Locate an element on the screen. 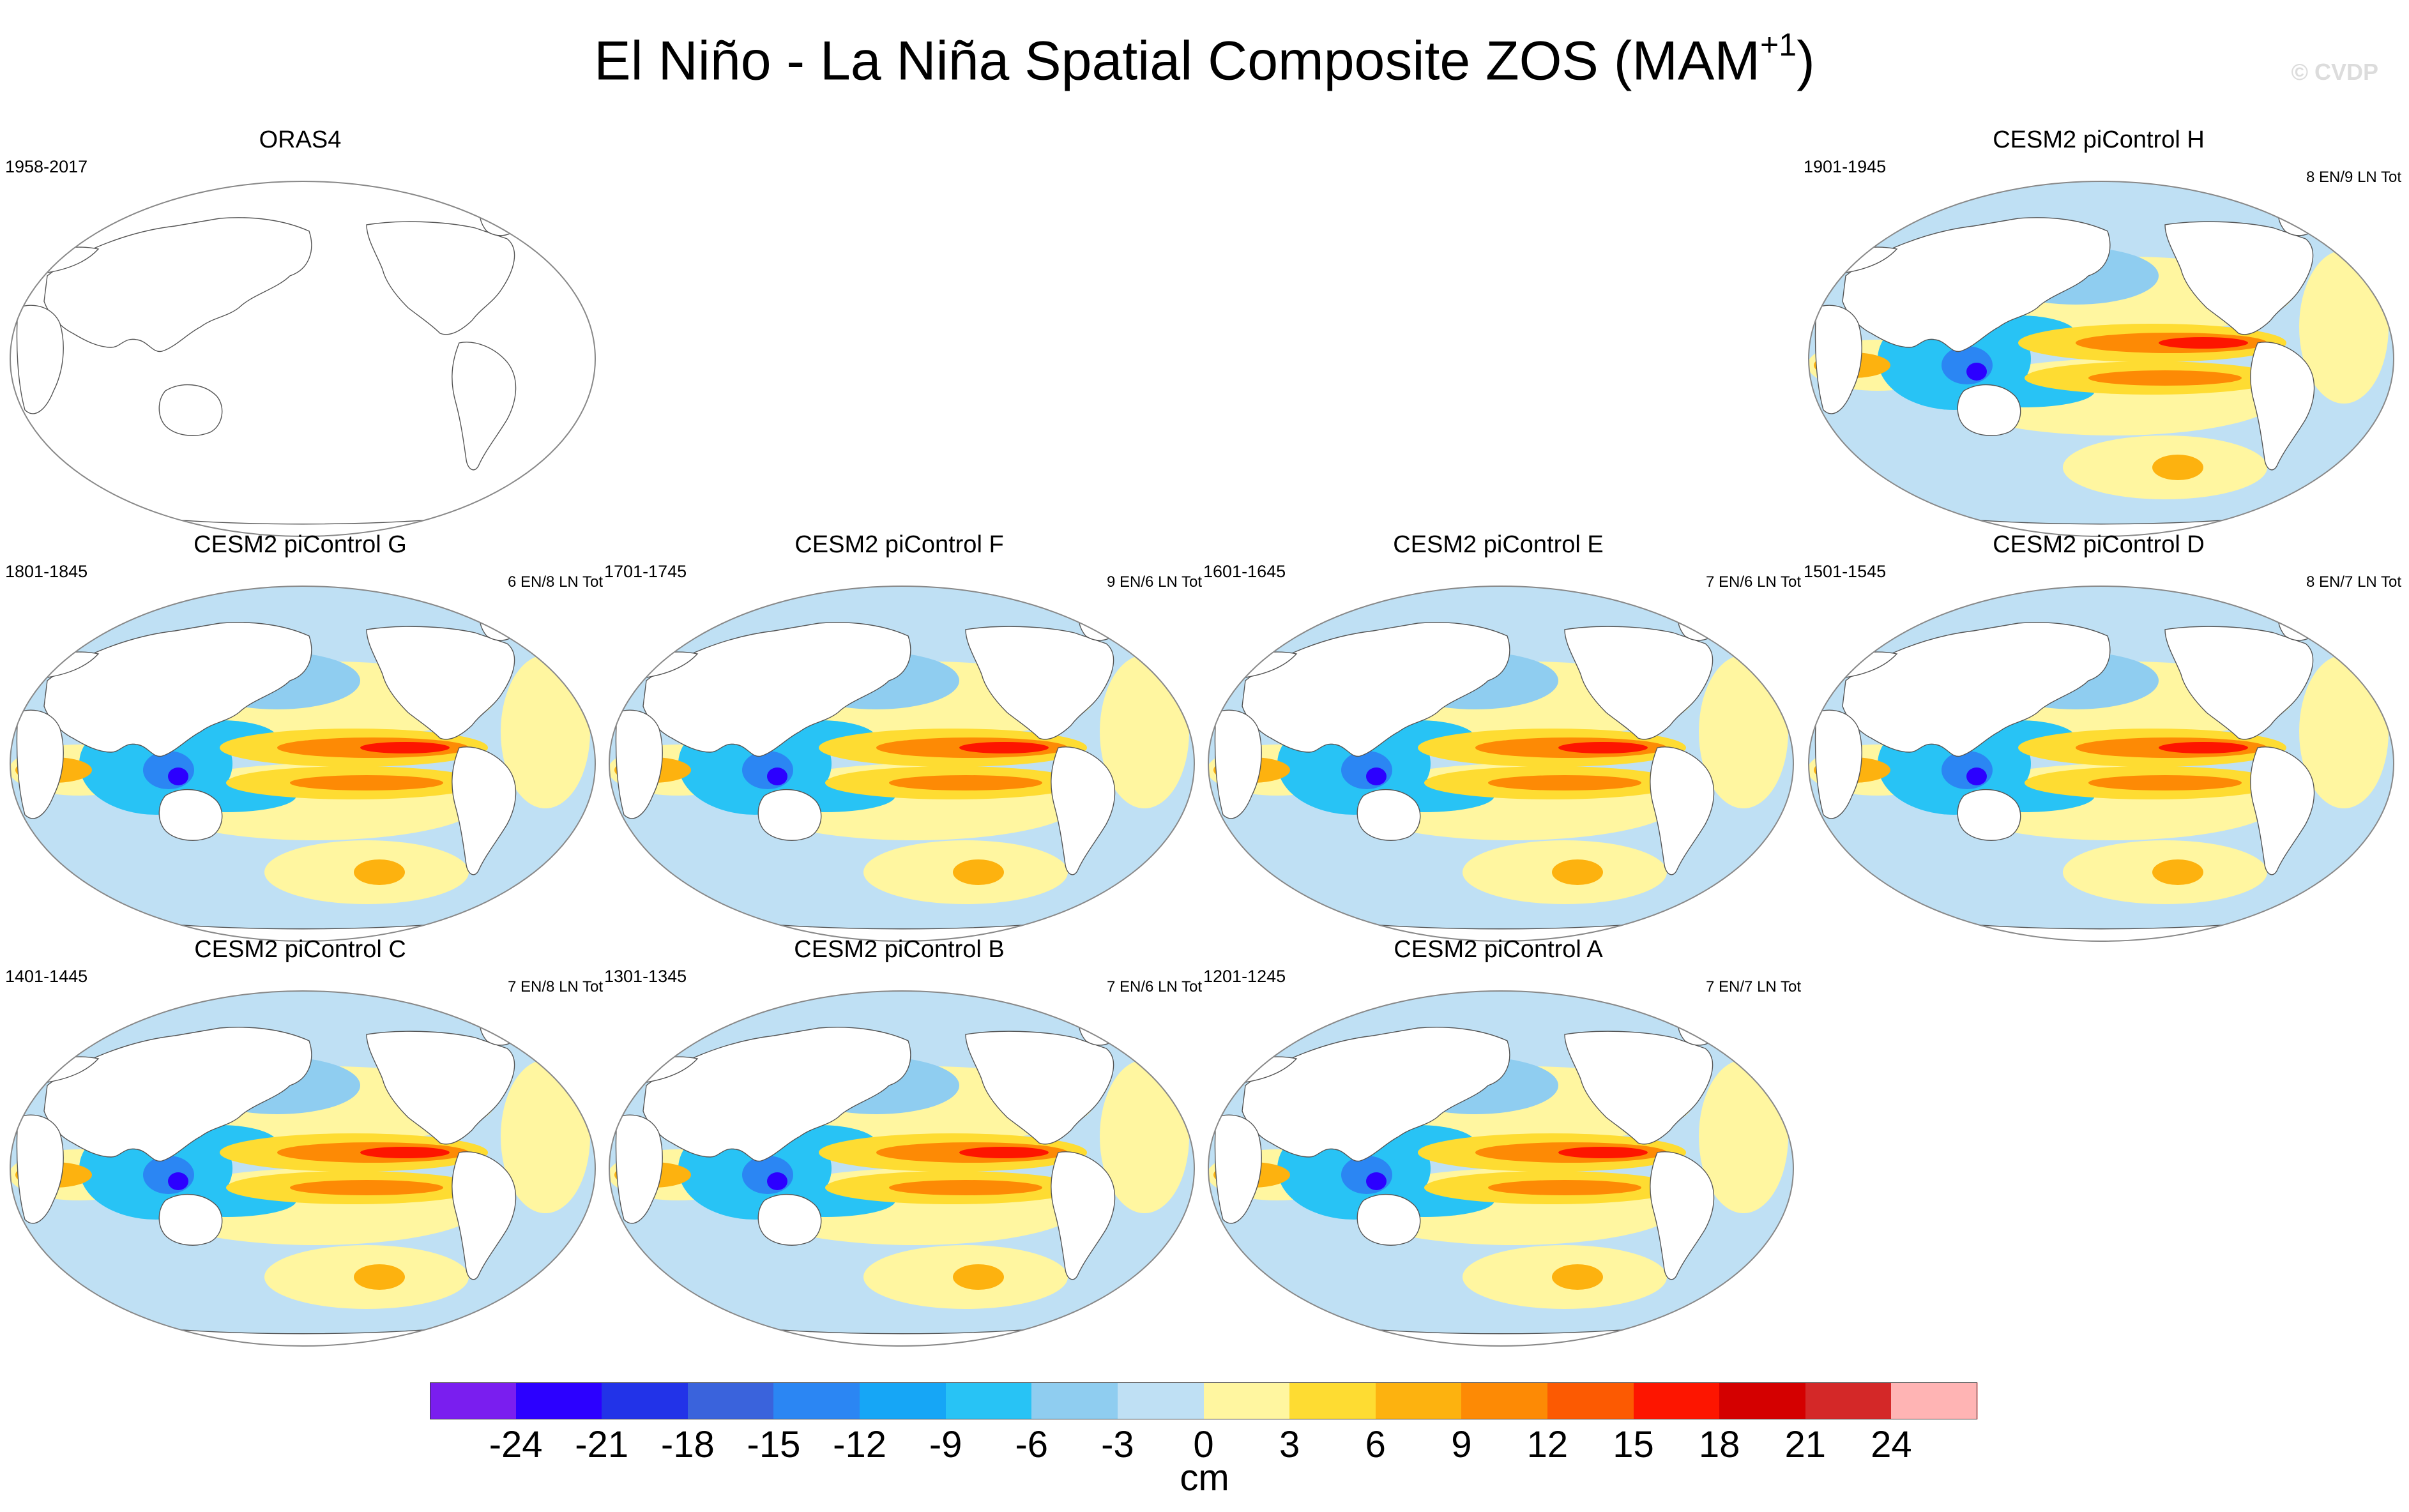 Image resolution: width=2409 pixels, height=1512 pixels. map-panel: ORAS4 1958-2017 is located at coordinates (300, 331).